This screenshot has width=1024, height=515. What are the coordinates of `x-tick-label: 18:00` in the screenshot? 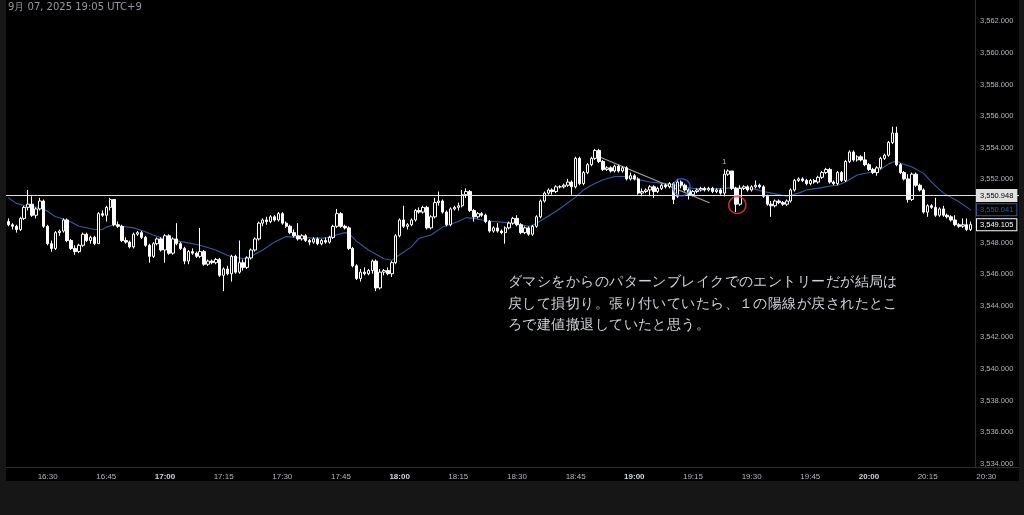 It's located at (400, 476).